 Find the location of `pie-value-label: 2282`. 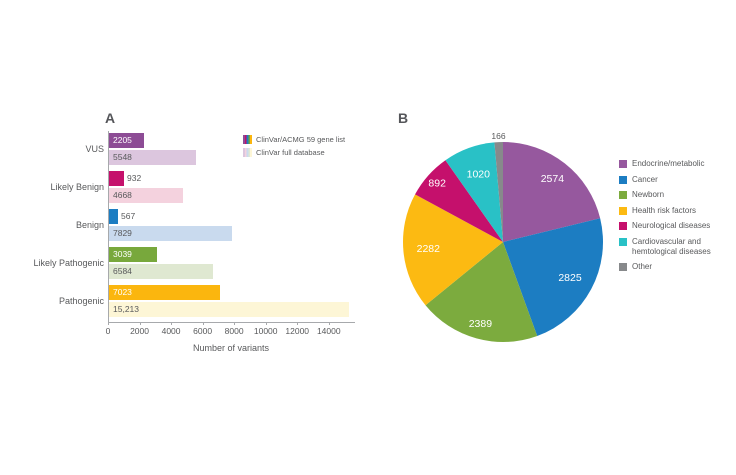

pie-value-label: 2282 is located at coordinates (429, 249).